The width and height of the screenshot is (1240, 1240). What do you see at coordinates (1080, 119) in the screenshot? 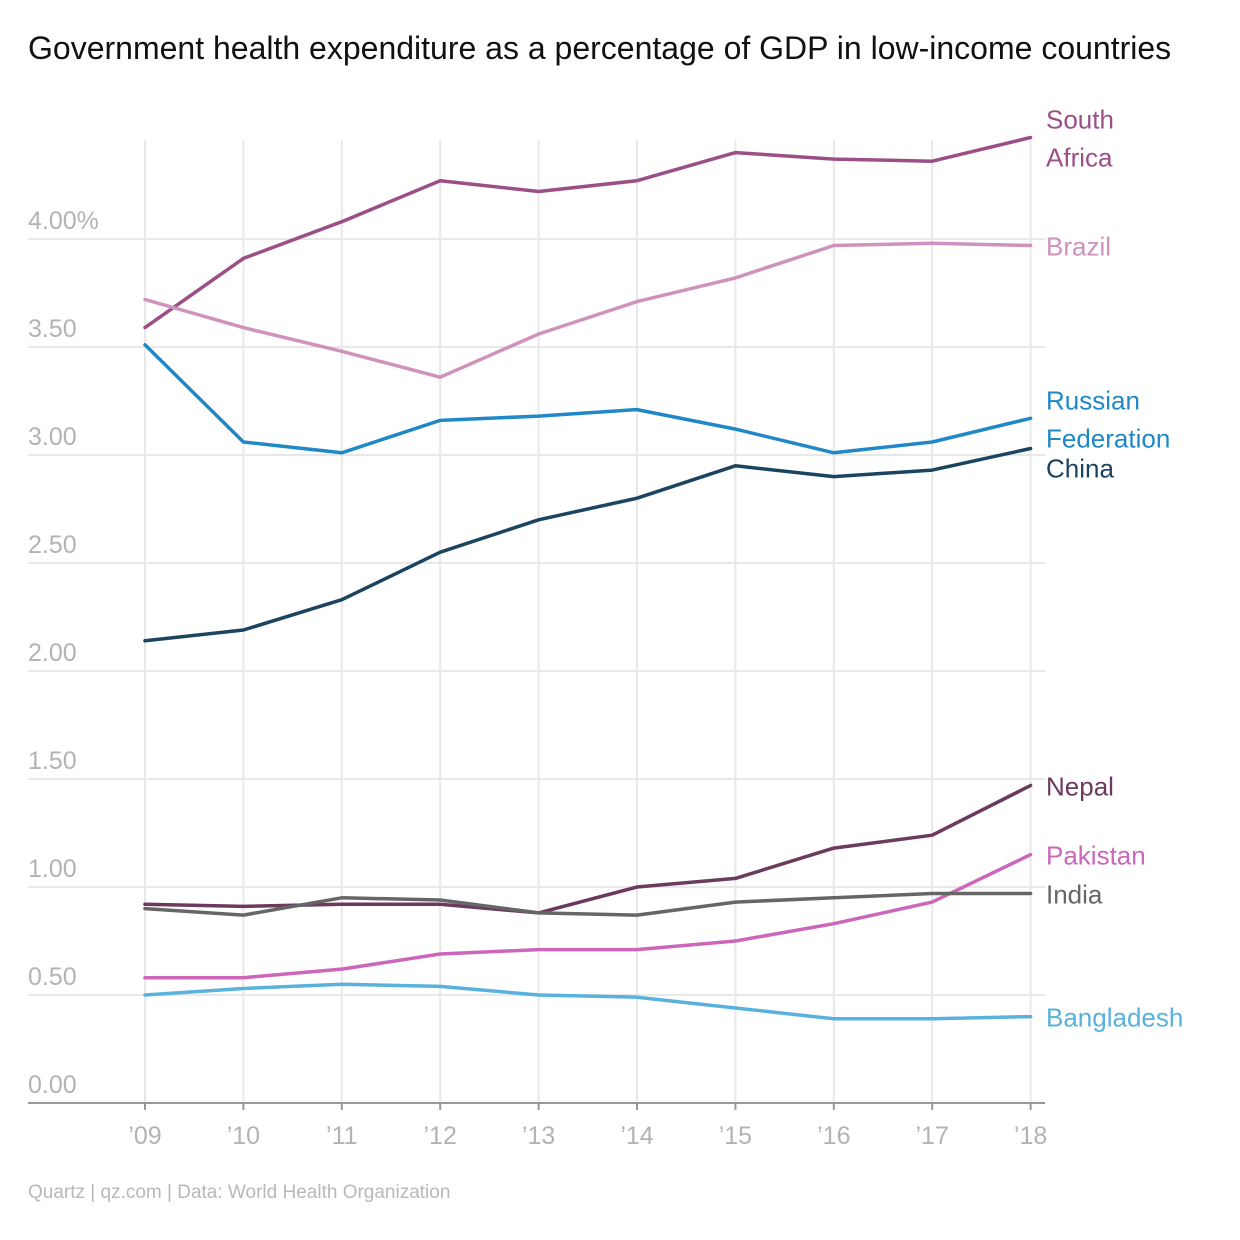
I see `series-label-south-africa: South` at bounding box center [1080, 119].